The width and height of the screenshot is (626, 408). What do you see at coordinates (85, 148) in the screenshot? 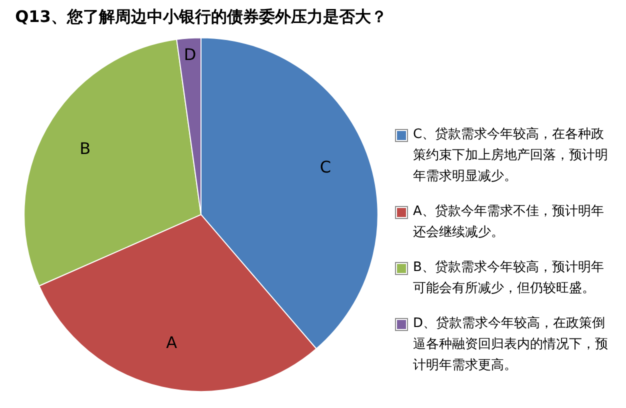
I see `text: B` at bounding box center [85, 148].